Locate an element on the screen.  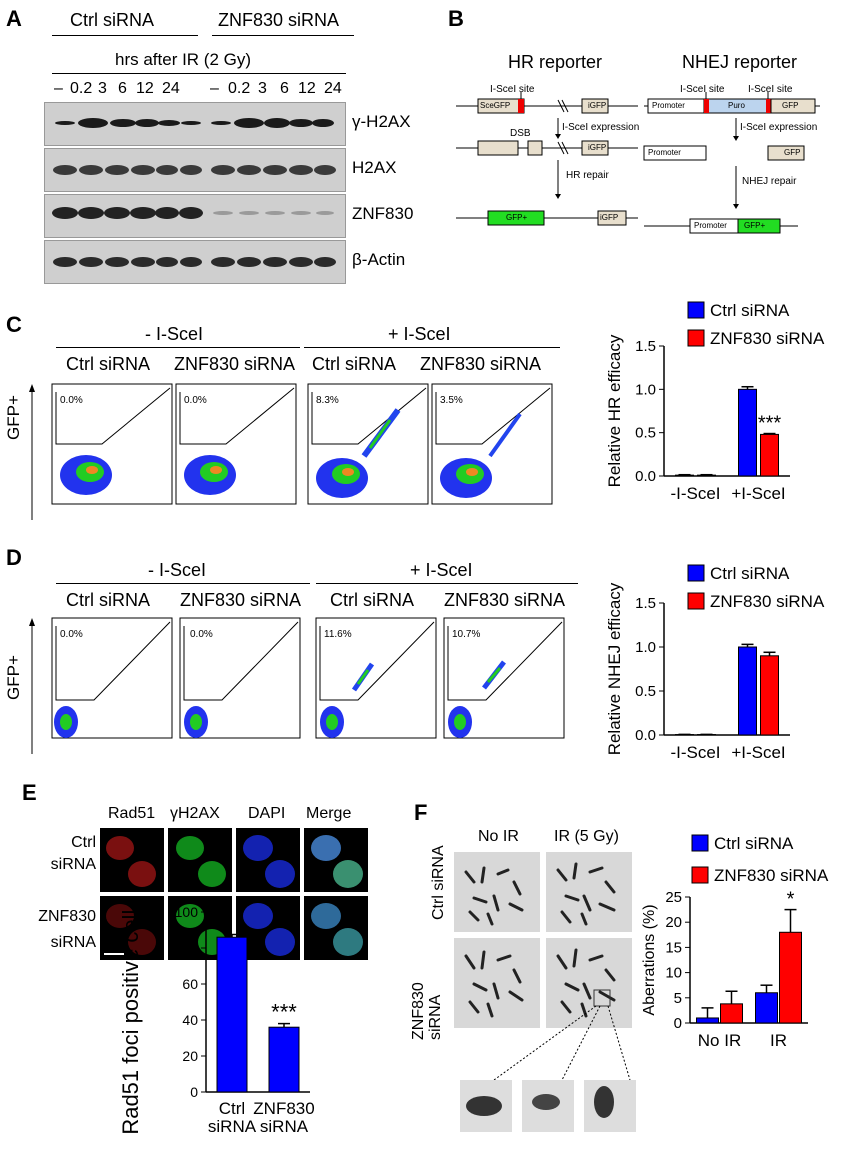
e-row-ctrl: Ctrl siRNA is located at coordinates (73, 853).